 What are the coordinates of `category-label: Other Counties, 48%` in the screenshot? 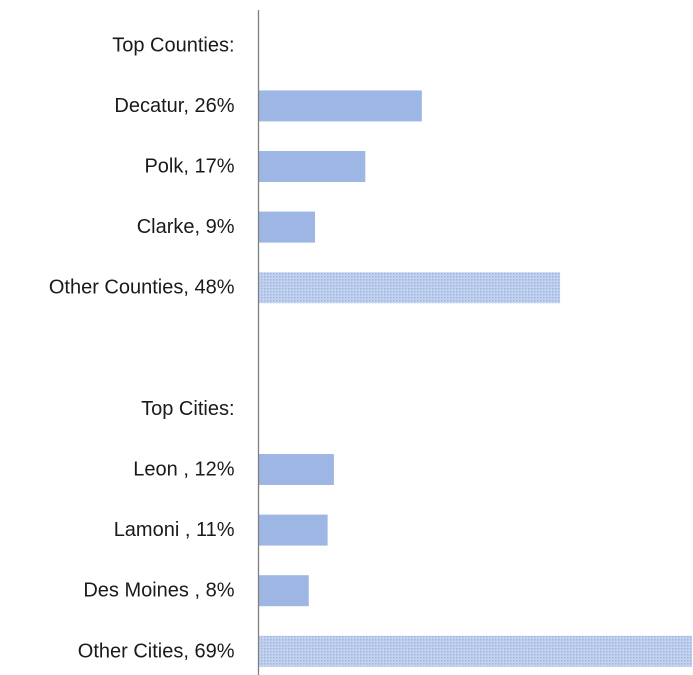 It's located at (142, 288).